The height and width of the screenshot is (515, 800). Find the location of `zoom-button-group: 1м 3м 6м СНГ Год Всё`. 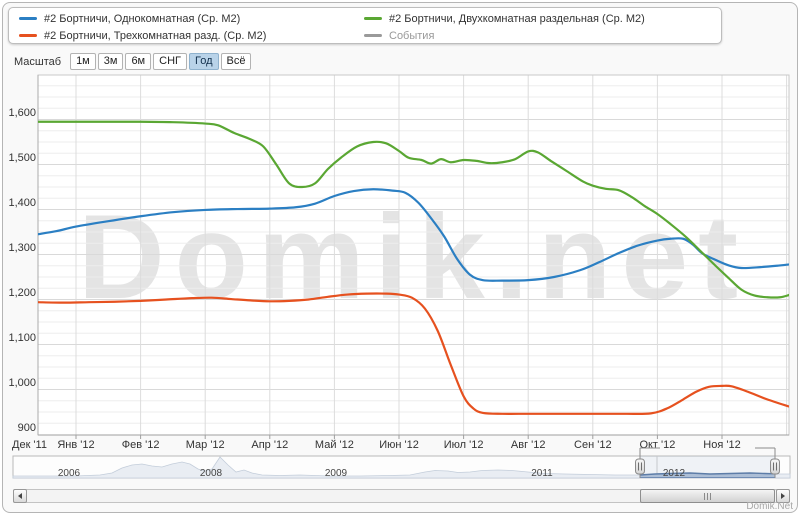

zoom-button-group: 1м 3м 6м СНГ Год Всё is located at coordinates (161, 61).